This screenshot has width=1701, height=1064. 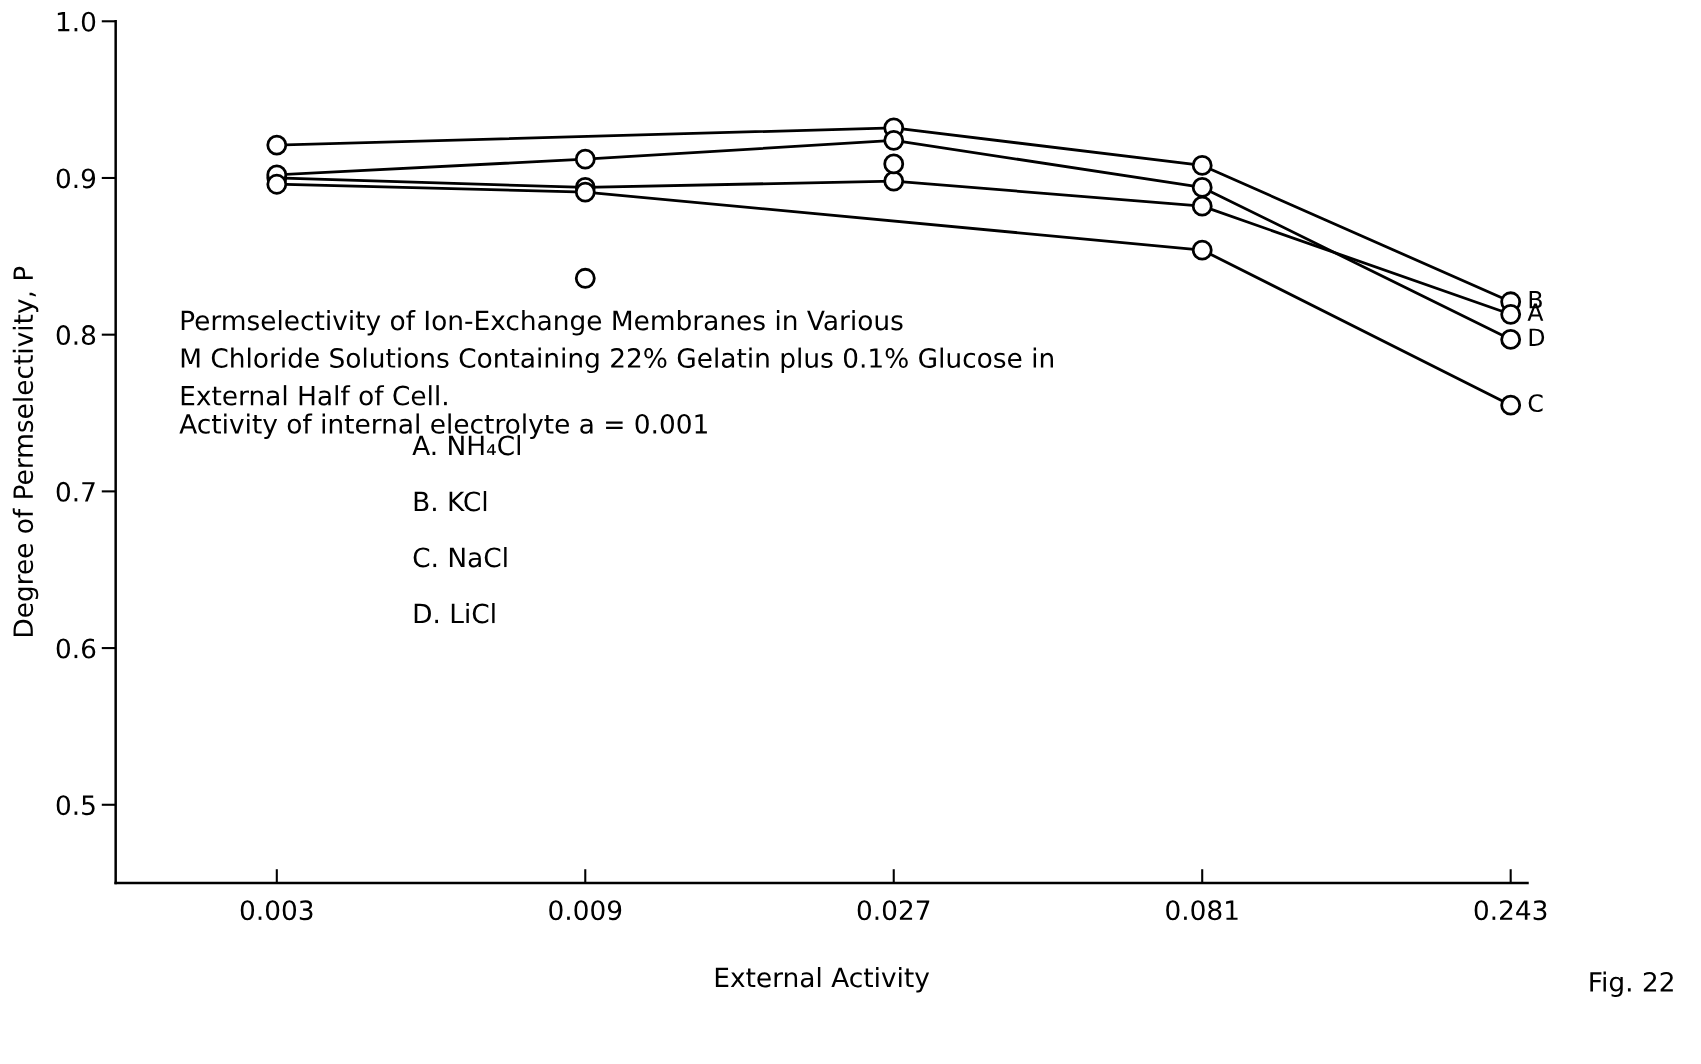 I want to click on series-label: D, so click(x=1537, y=337).